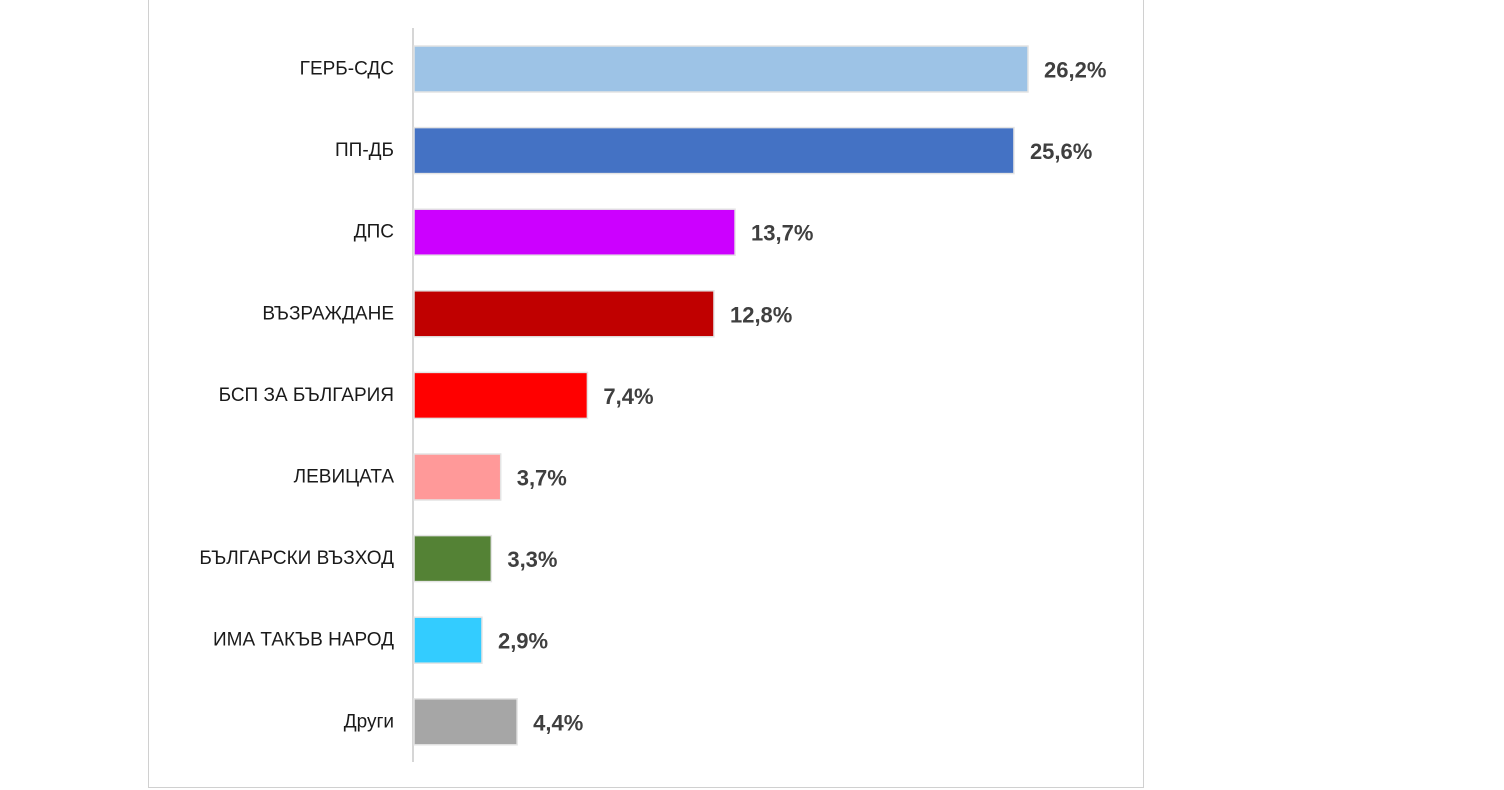  Describe the element at coordinates (1075, 70) in the screenshot. I see `value-label-0: 26,2%` at that location.